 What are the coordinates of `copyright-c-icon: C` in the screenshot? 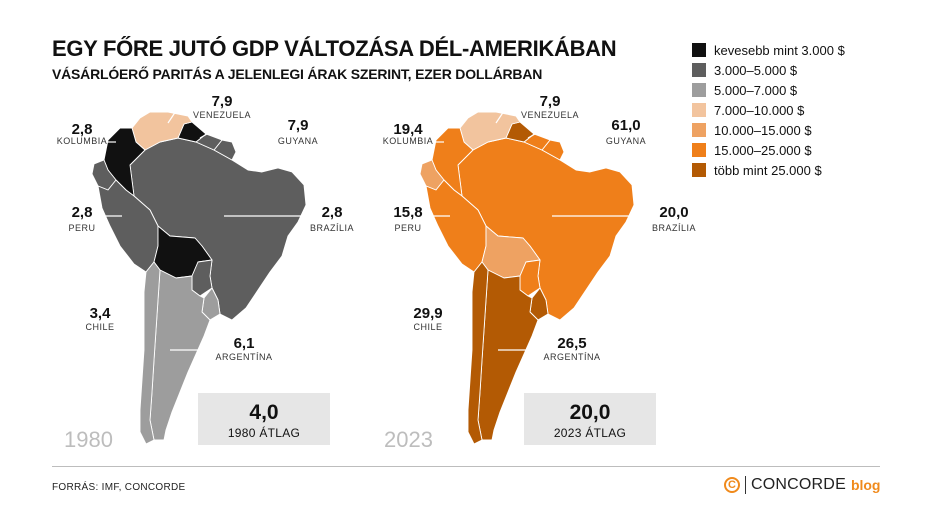 It's located at (732, 485).